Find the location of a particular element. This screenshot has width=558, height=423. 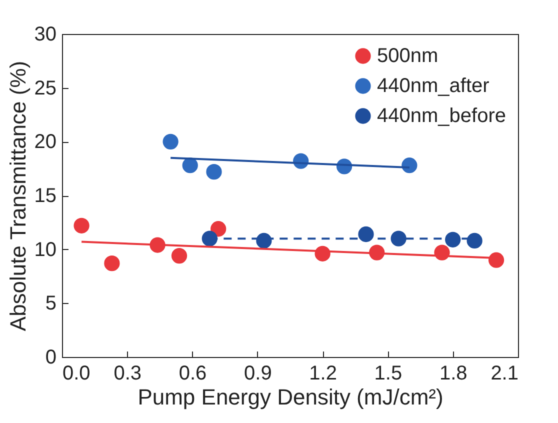

x-tick-label: 1.8 is located at coordinates (453, 373).